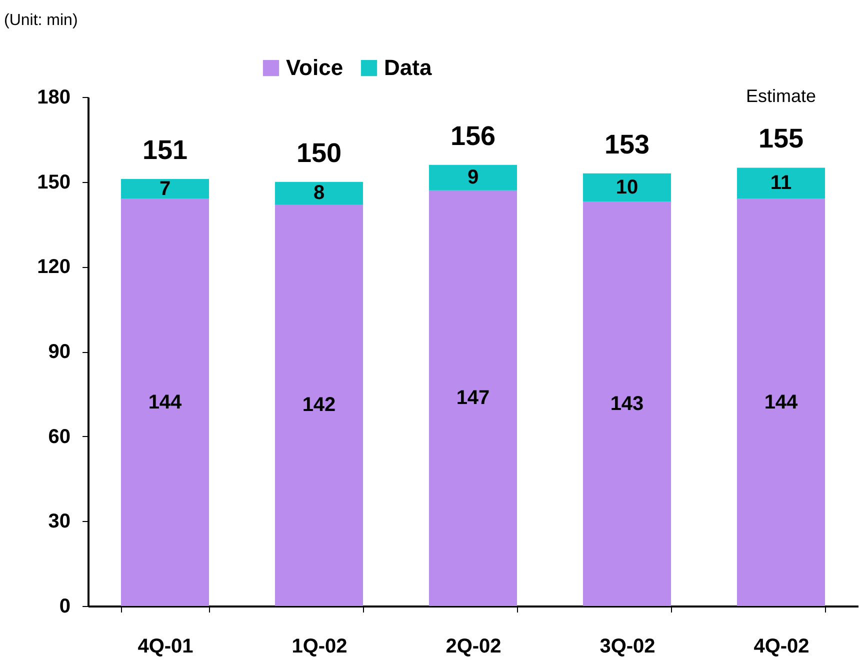 Image resolution: width=865 pixels, height=670 pixels. I want to click on data-label: 143, so click(627, 403).